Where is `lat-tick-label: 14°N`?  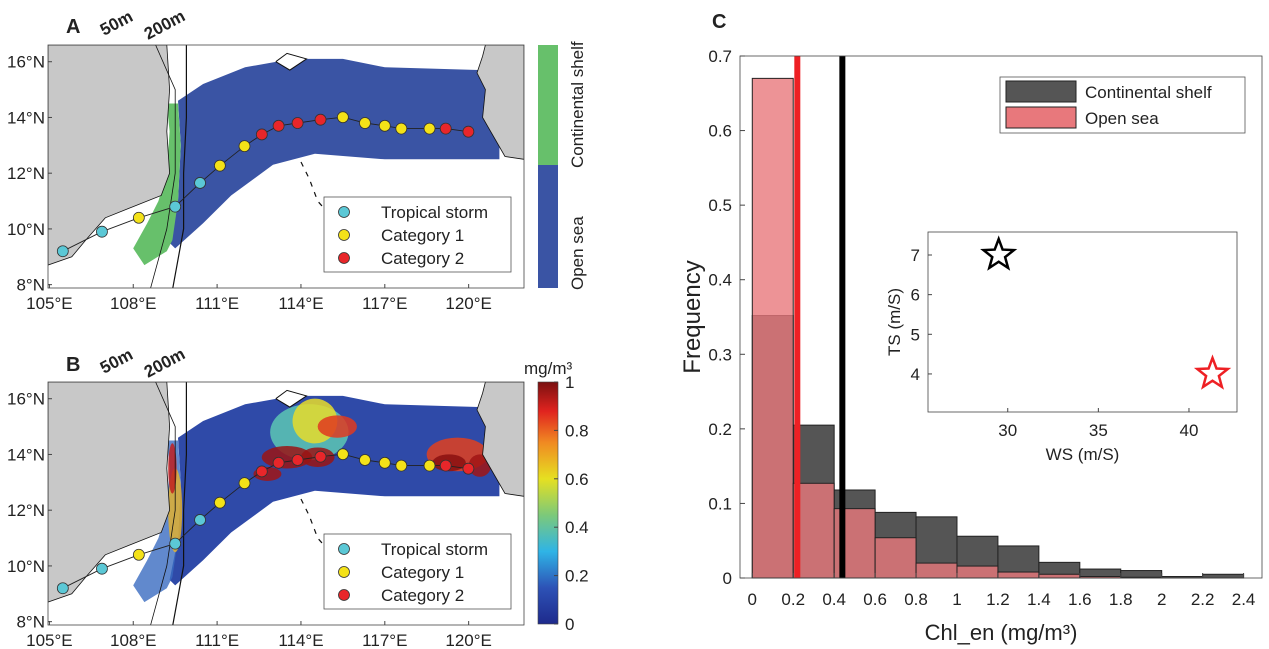 lat-tick-label: 14°N is located at coordinates (26, 454).